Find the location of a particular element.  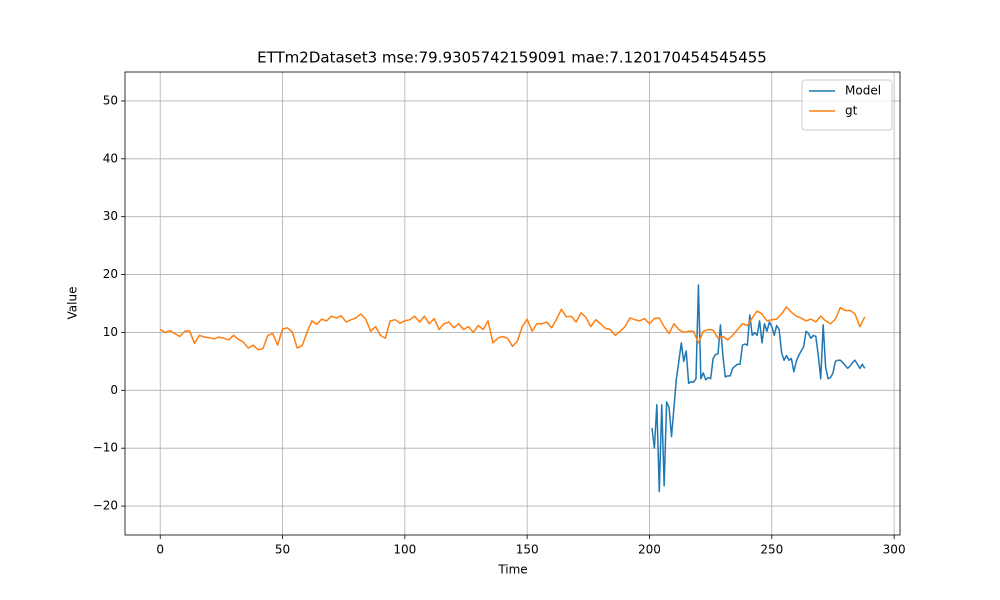

x-tick-label: 0 is located at coordinates (160, 550).